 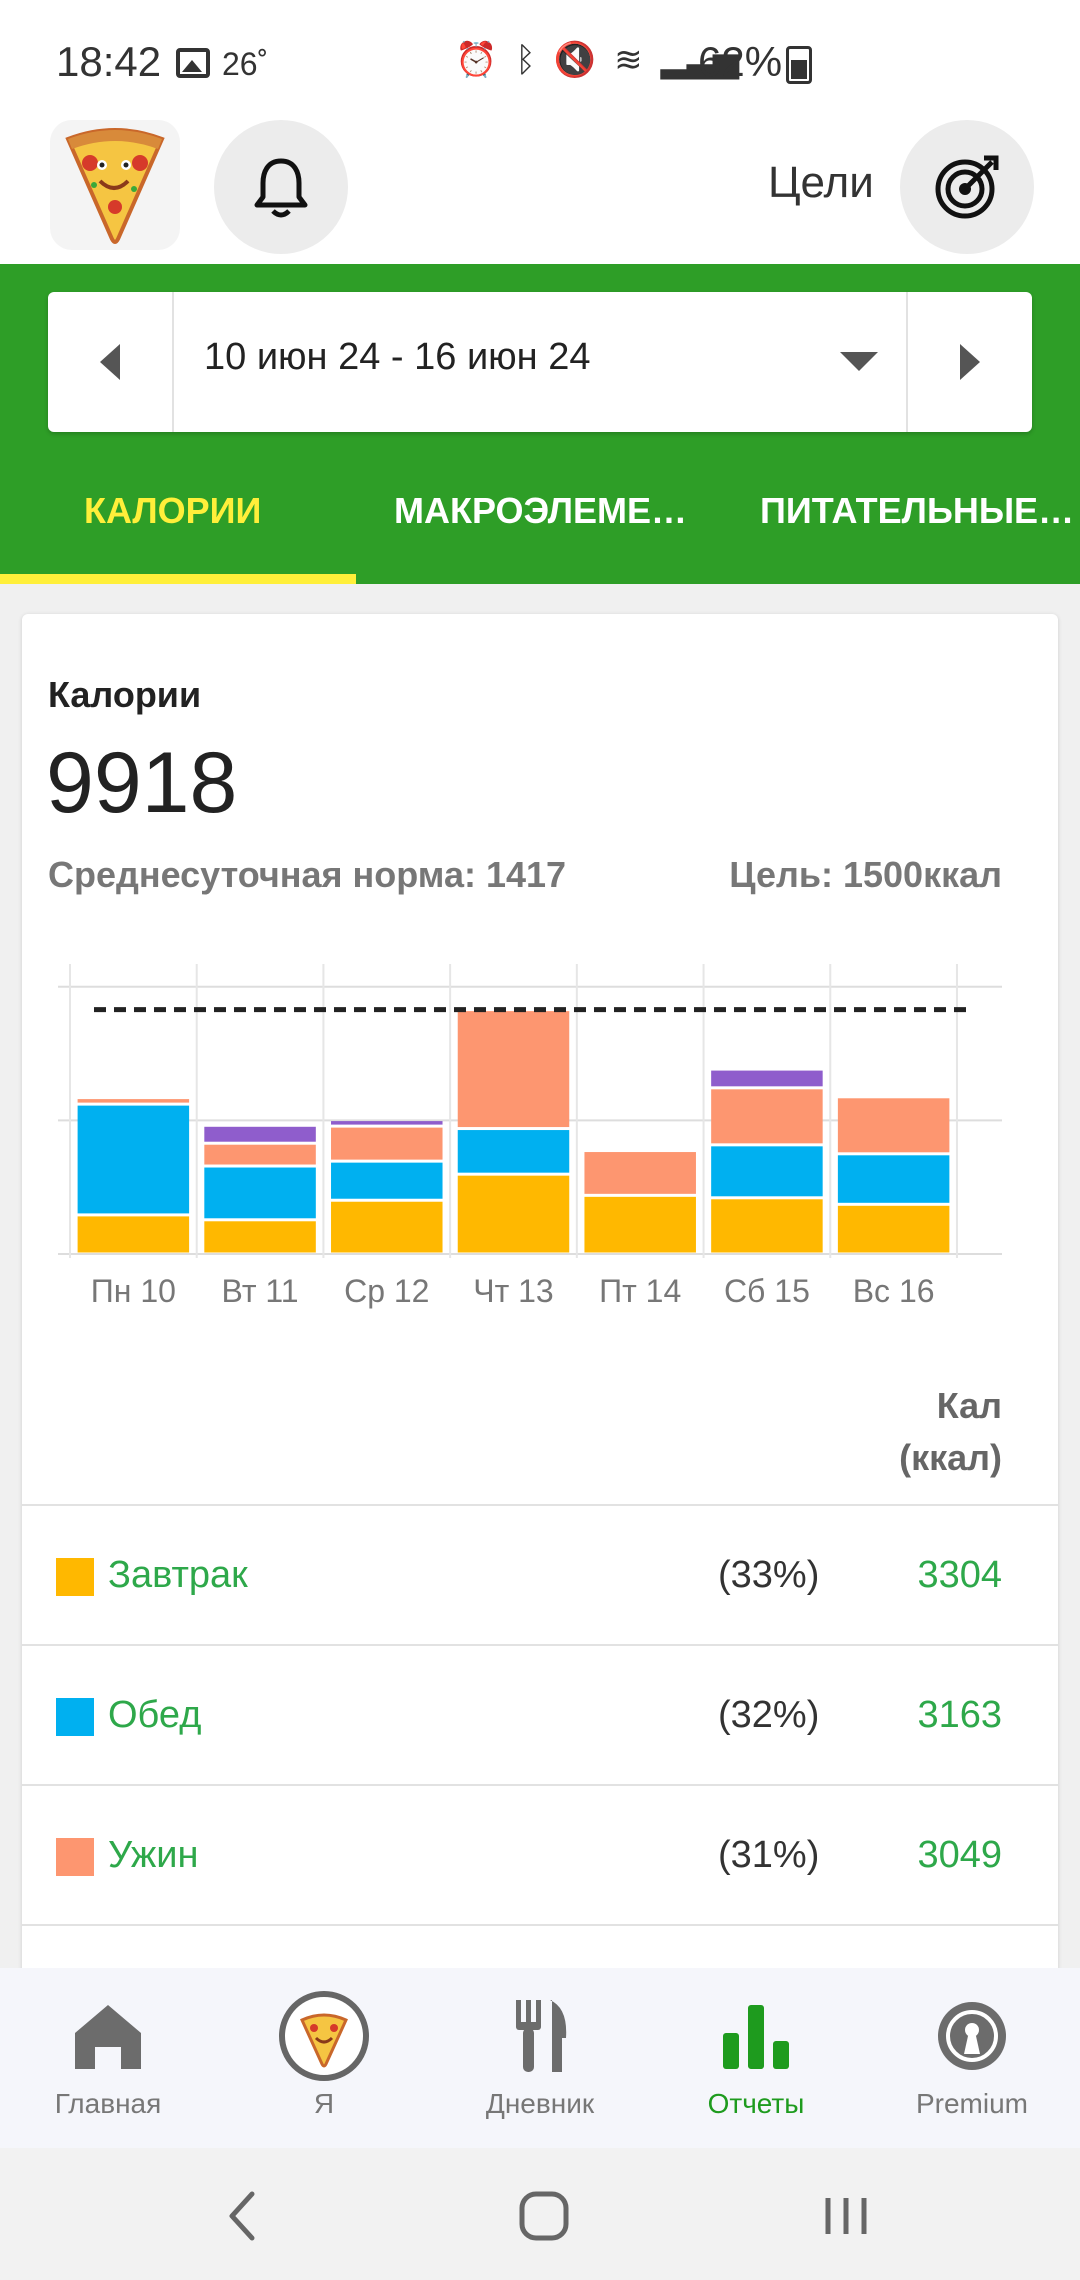 I want to click on goals-button, so click(x=967, y=187).